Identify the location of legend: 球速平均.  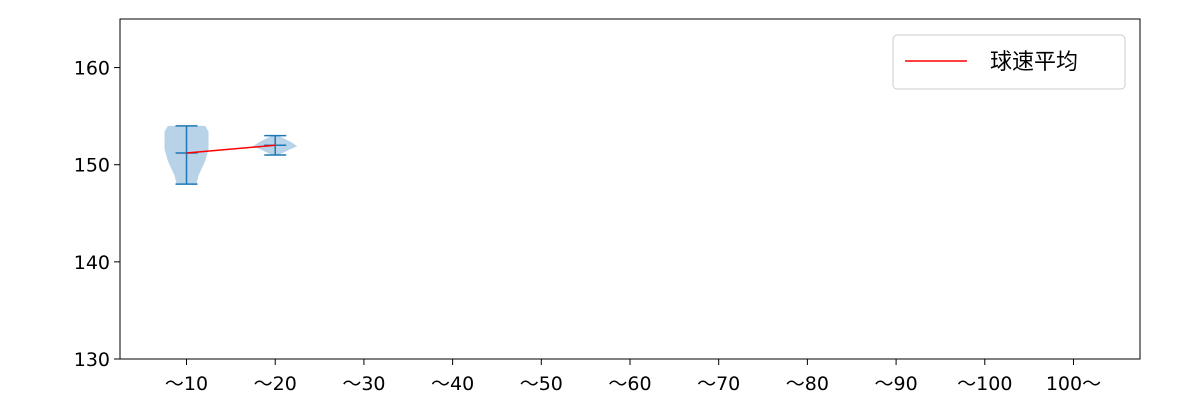
(1009, 62).